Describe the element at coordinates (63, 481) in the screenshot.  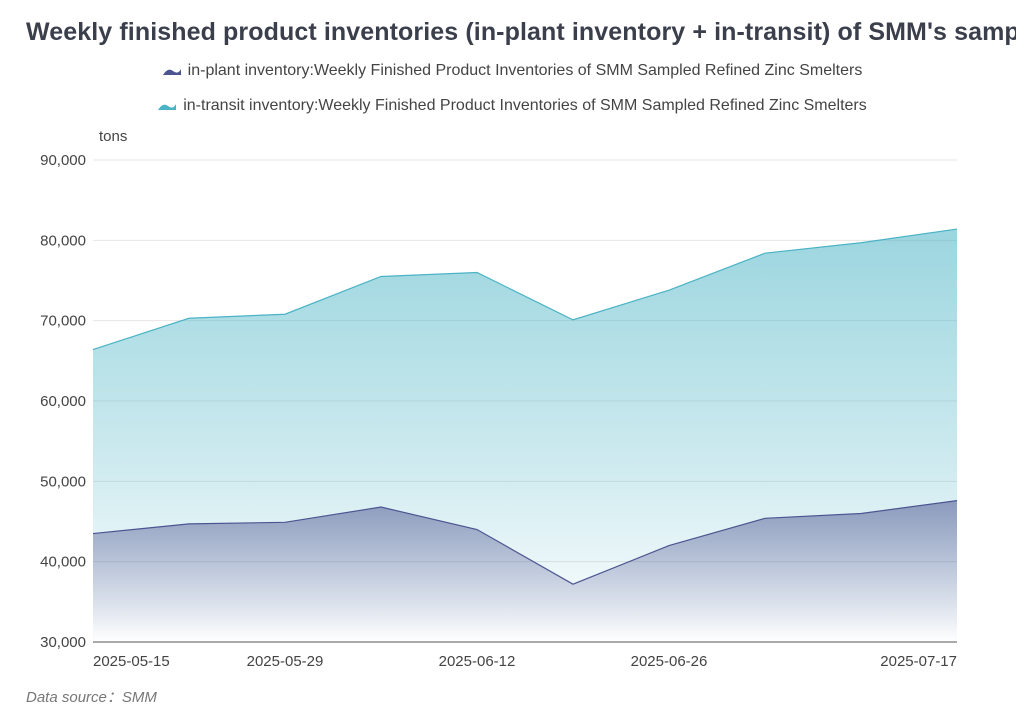
I see `y-tick-label: 50,000` at that location.